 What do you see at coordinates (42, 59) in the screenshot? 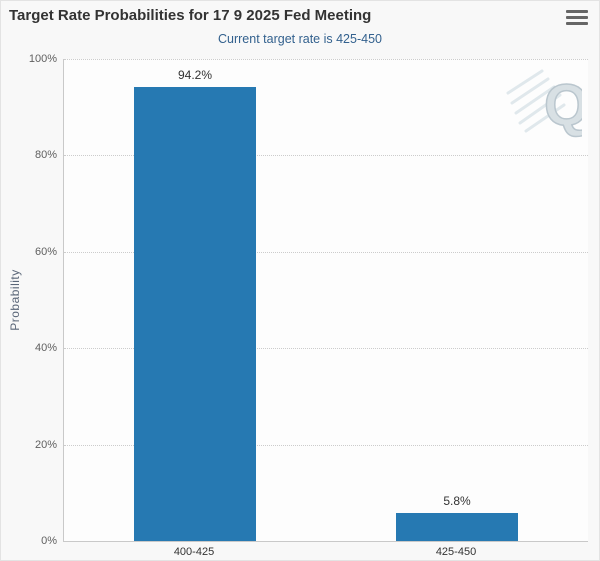
I see `y-tick-label: 100%` at bounding box center [42, 59].